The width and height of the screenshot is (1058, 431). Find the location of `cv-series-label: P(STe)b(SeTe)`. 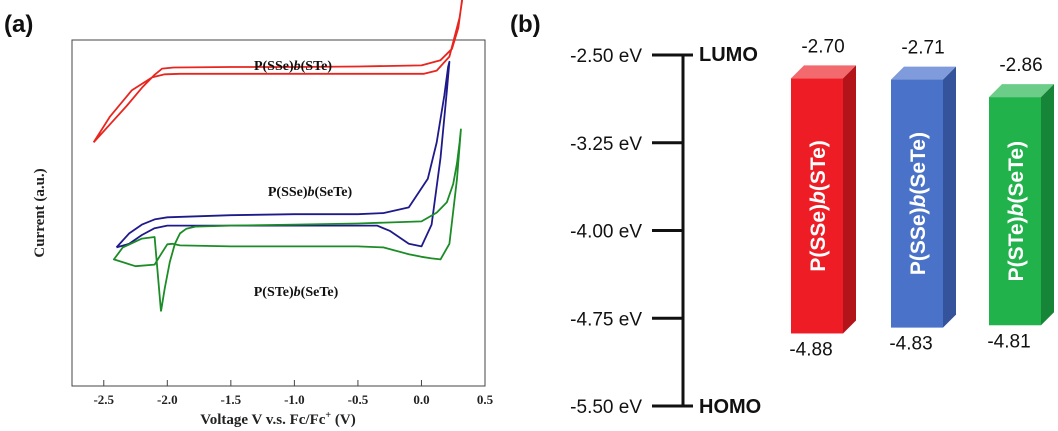

cv-series-label: P(STe)b(SeTe) is located at coordinates (296, 292).